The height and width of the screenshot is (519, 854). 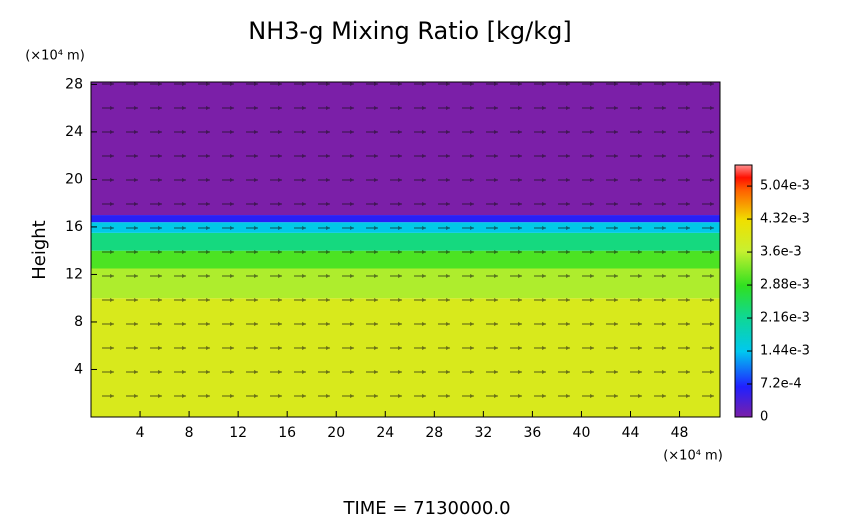 I want to click on chart-title: NH3-g Mixing Ratio [kg/kg], so click(x=409, y=31).